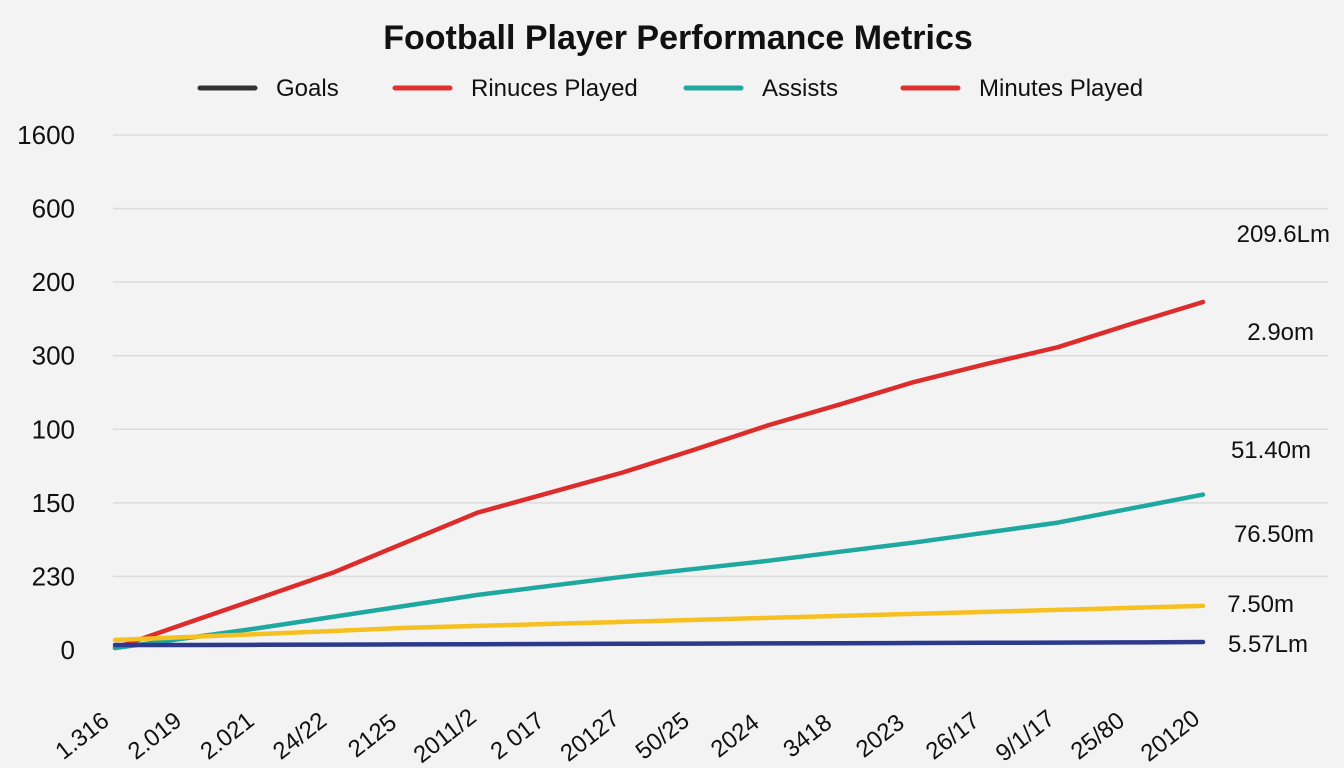 Image resolution: width=1344 pixels, height=768 pixels. I want to click on x-tick-label-8: 50/25, so click(663, 736).